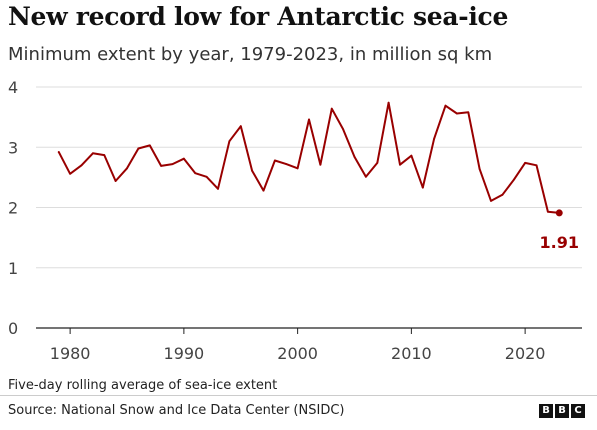 The image size is (597, 430). I want to click on highlight-point-2023, so click(559, 213).